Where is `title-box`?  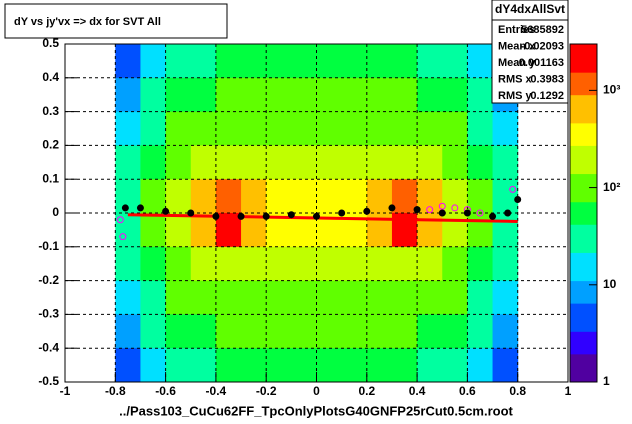 title-box is located at coordinates (116, 21).